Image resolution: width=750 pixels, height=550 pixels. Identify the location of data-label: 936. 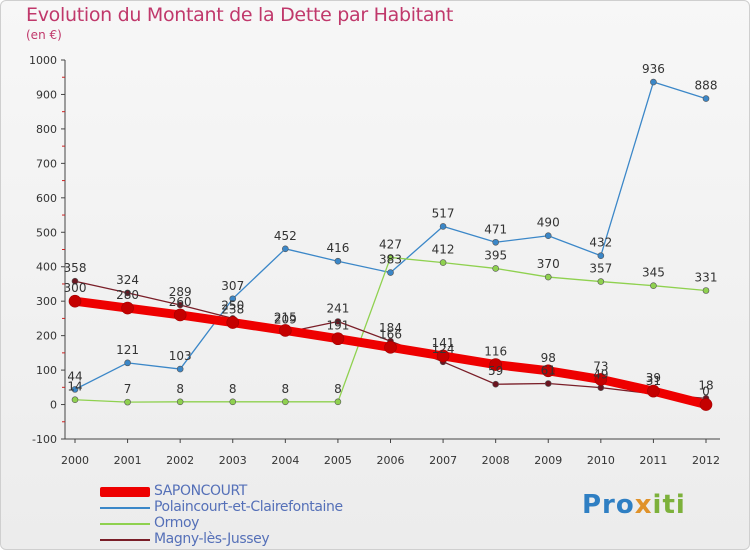
(653, 69).